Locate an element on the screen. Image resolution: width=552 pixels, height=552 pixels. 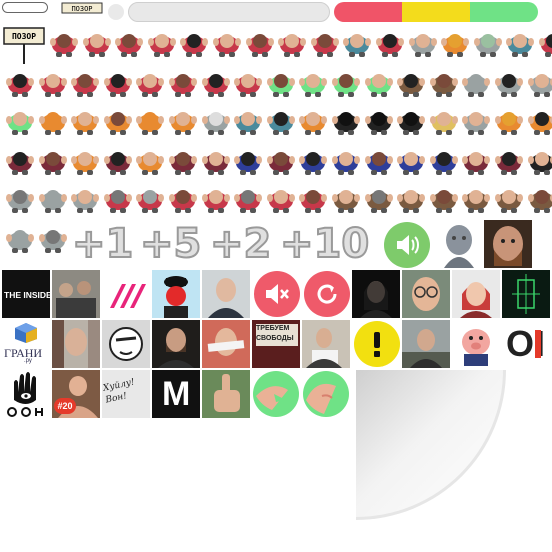
shout-button-green-alt is located at coordinates (326, 394).